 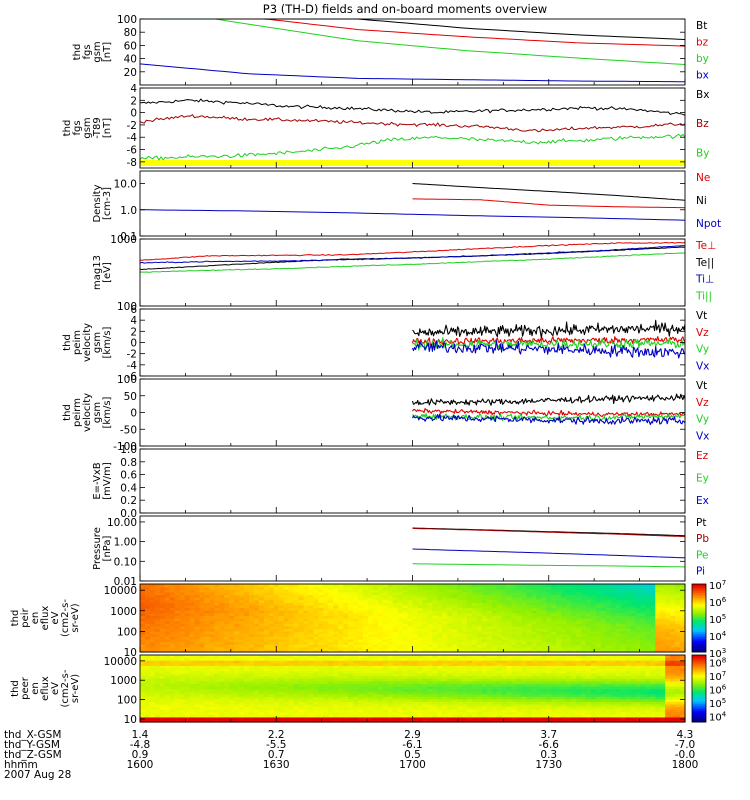 I want to click on colorbar-segment, so click(x=699, y=631).